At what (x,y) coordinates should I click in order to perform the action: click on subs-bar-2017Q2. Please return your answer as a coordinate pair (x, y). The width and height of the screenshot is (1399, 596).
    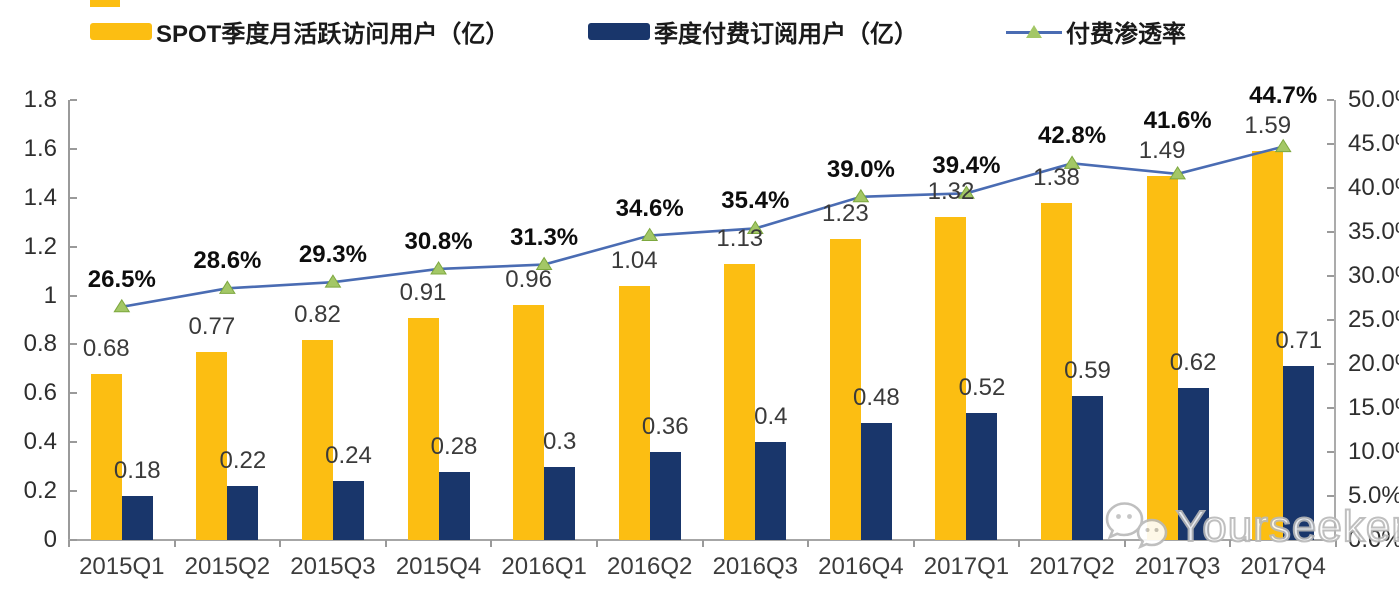
    Looking at the image, I should click on (1088, 467).